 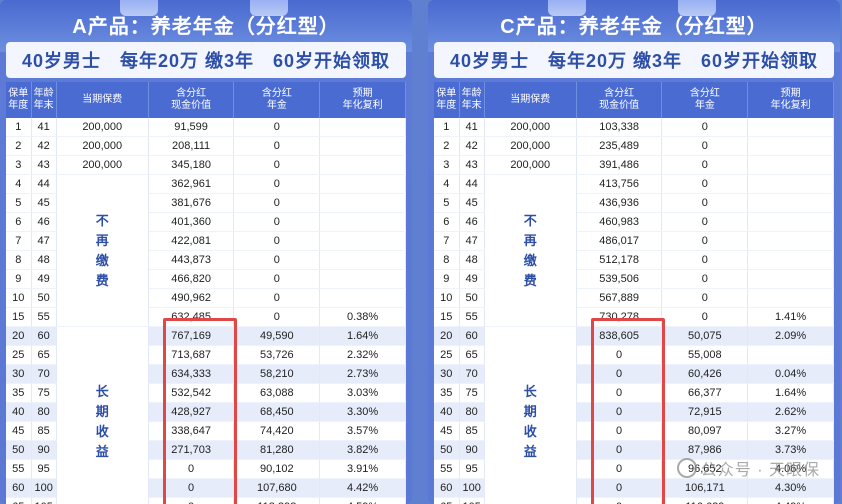 I want to click on table-cell: 466,820, so click(x=191, y=279).